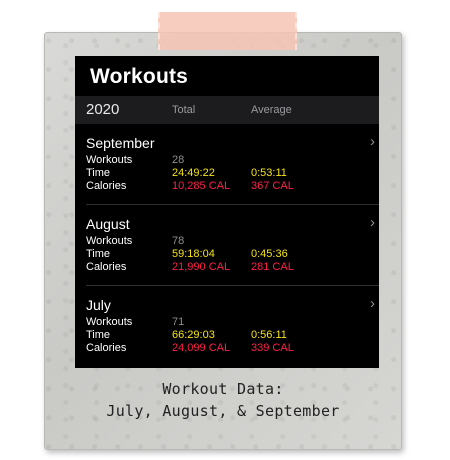 The image size is (450, 460). Describe the element at coordinates (98, 305) in the screenshot. I see `month-name: July` at that location.